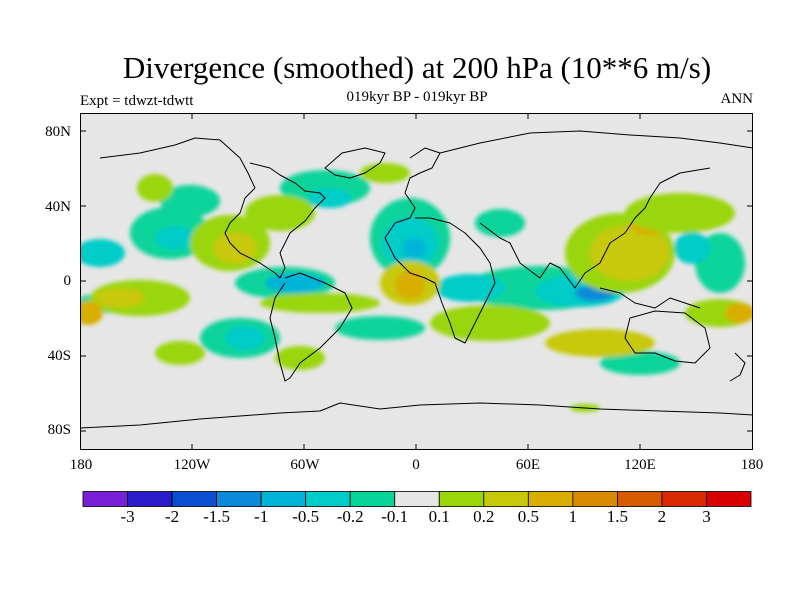 The height and width of the screenshot is (600, 800). I want to click on lat-label-40n: 40N, so click(58, 207).